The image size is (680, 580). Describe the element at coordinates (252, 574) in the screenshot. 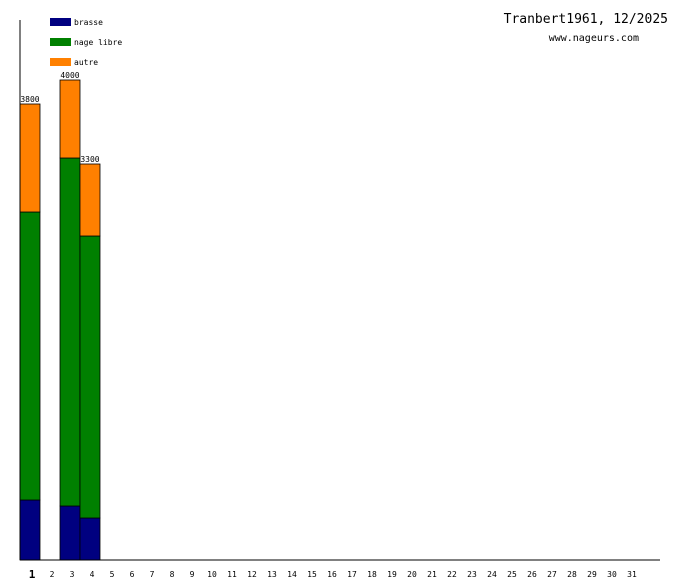

I see `x-tick-label: 12` at that location.